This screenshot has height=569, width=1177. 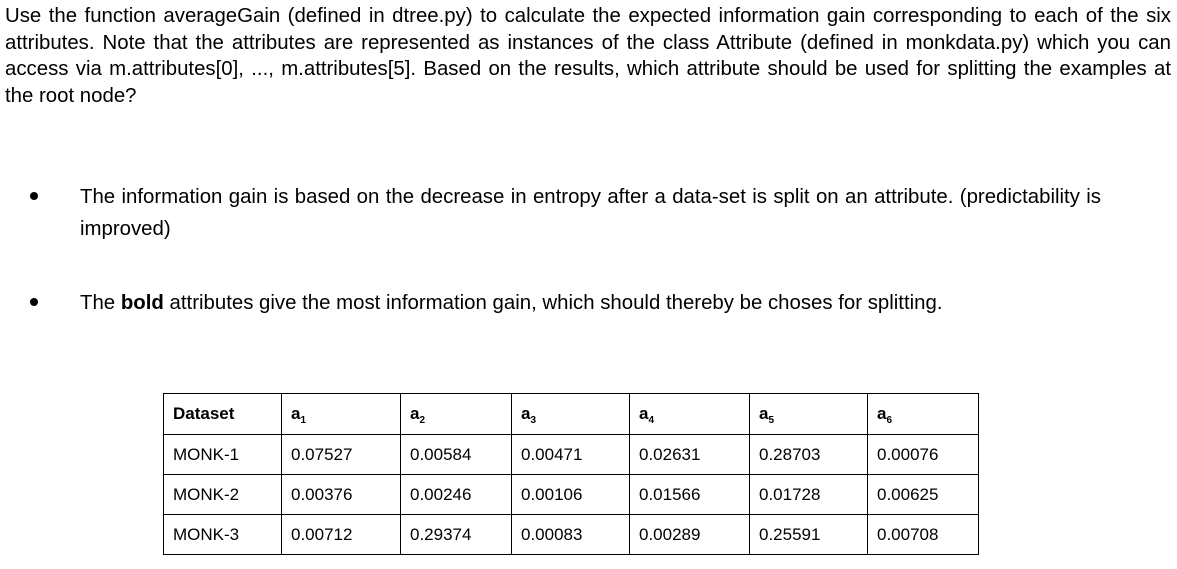 What do you see at coordinates (923, 454) in the screenshot?
I see `gain-value: 0.00076` at bounding box center [923, 454].